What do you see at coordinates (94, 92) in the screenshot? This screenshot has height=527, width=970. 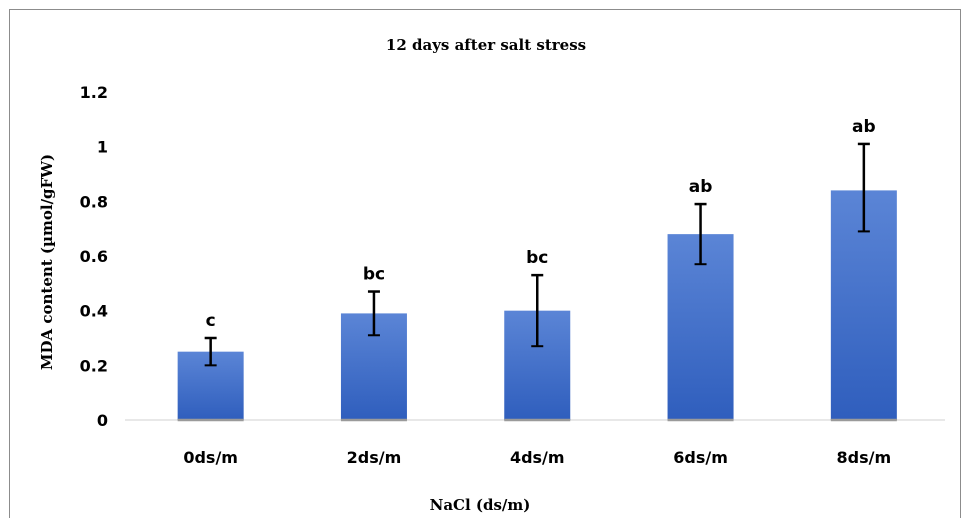 I see `y-tick-label: 1.2` at bounding box center [94, 92].